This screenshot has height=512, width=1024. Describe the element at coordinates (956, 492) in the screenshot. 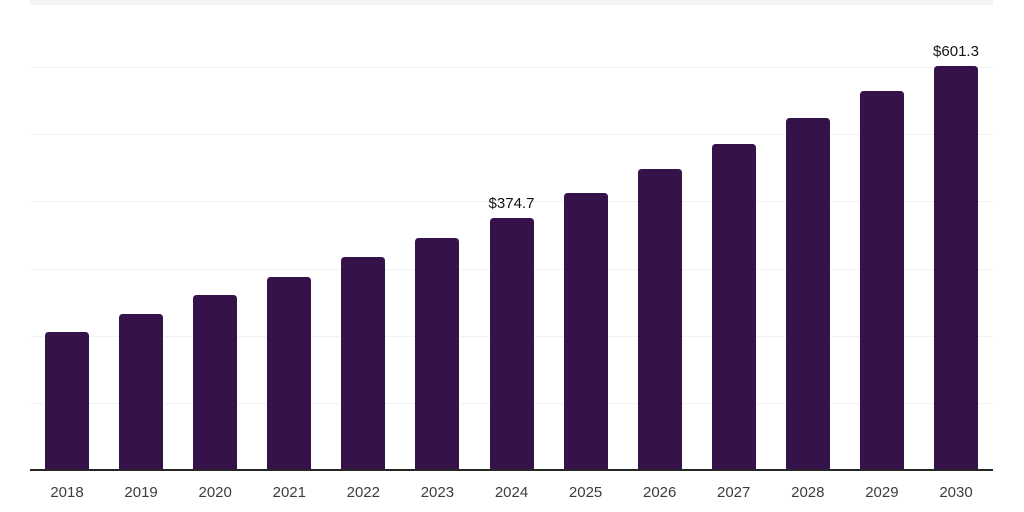

I see `x-tick-2030: 2030` at that location.